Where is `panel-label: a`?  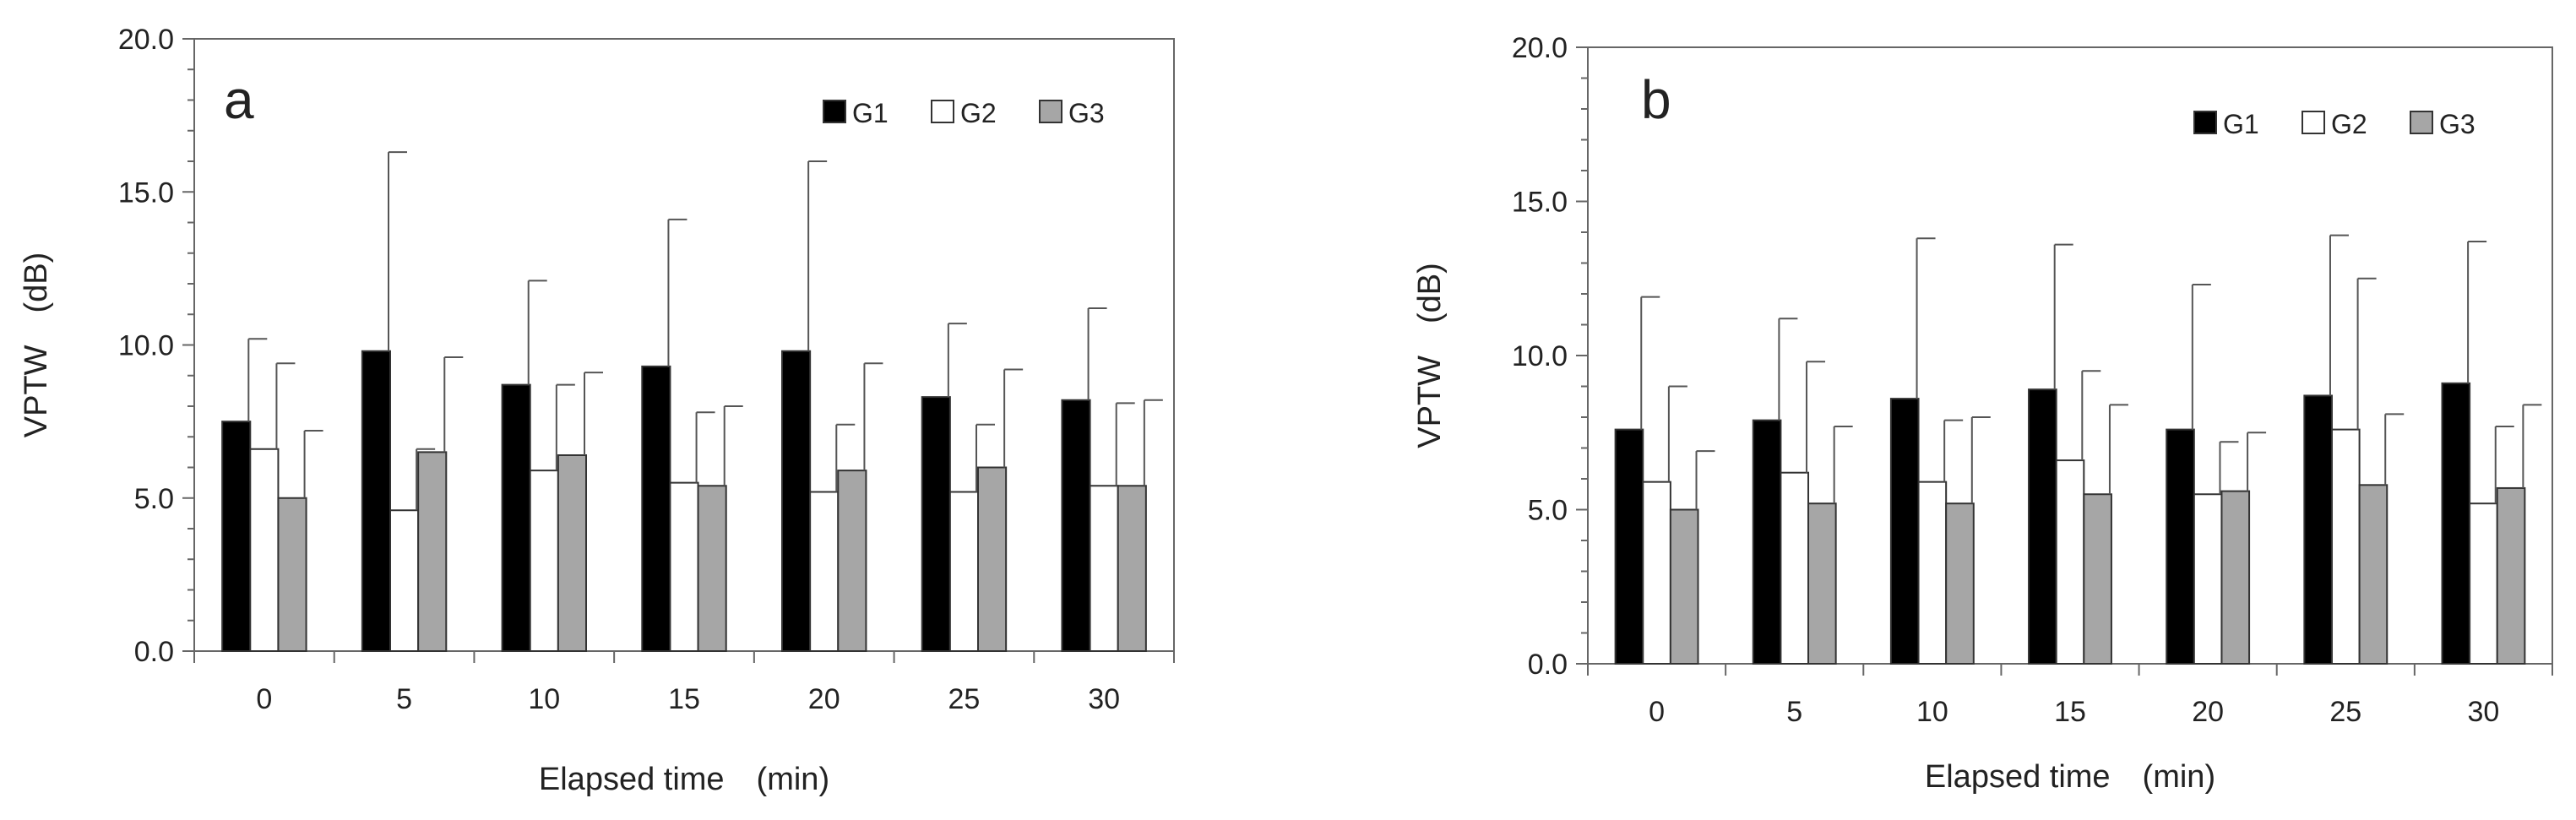 panel-label: a is located at coordinates (239, 99).